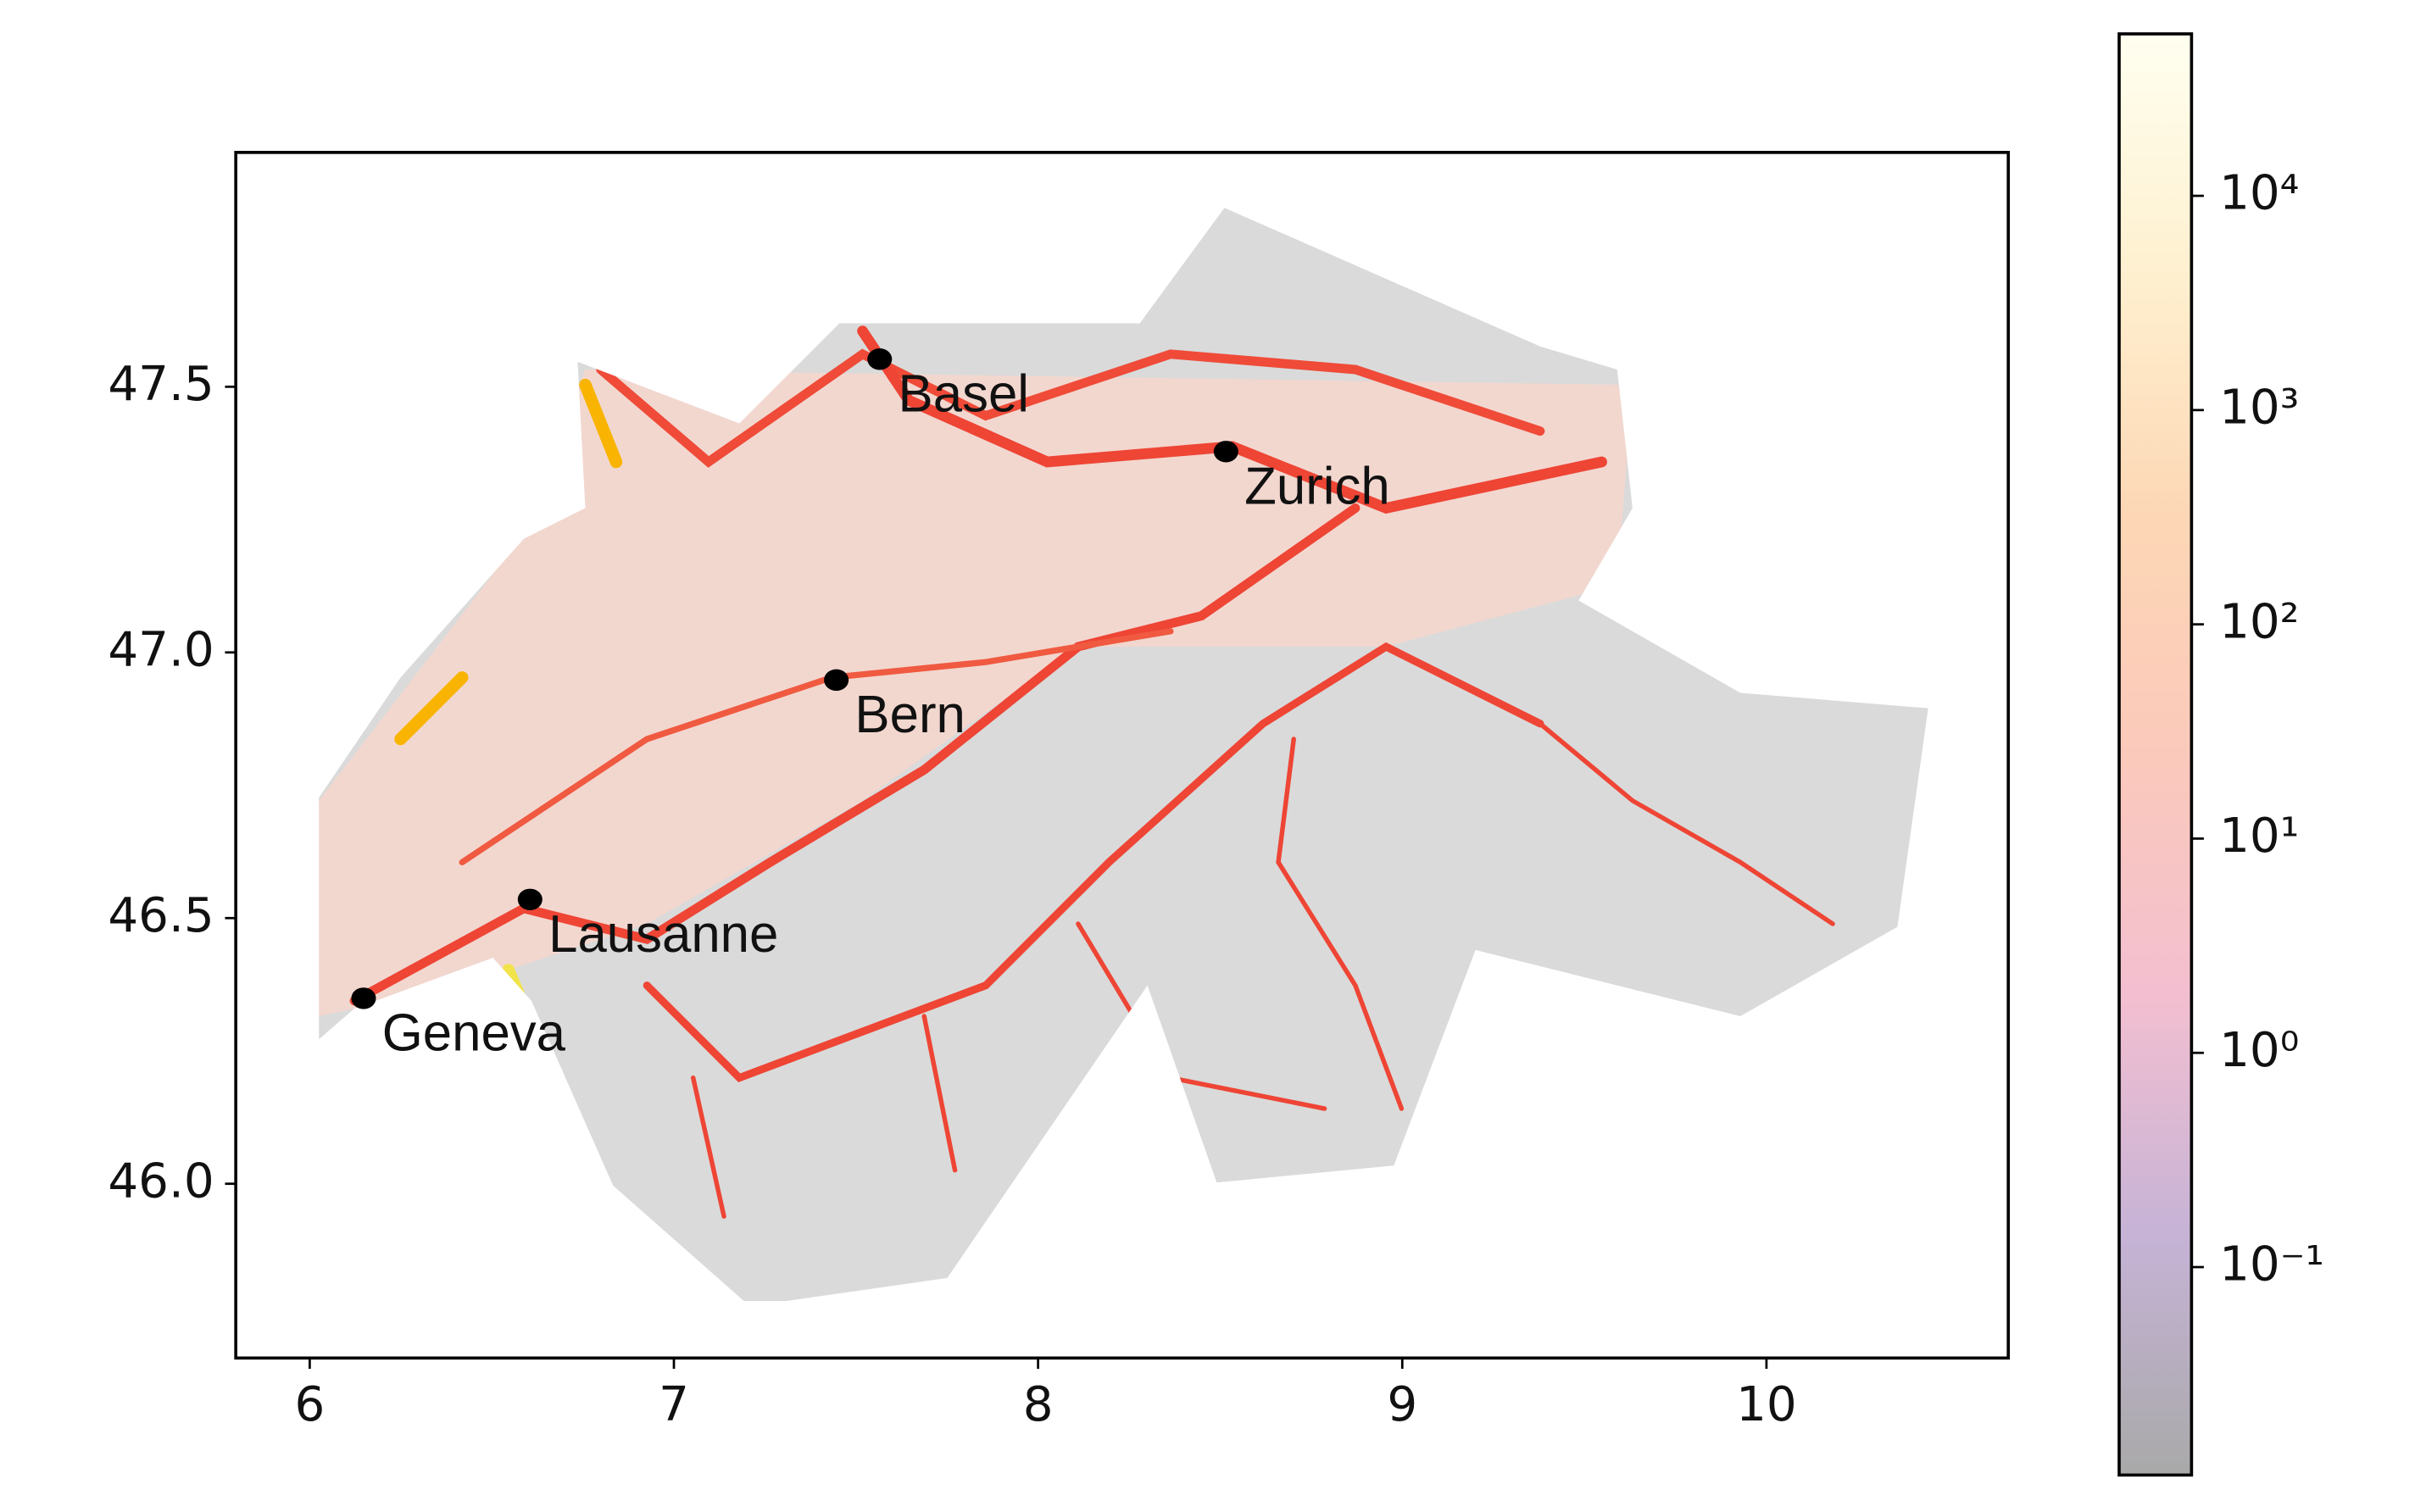  What do you see at coordinates (909, 715) in the screenshot?
I see `city-label: Bern` at bounding box center [909, 715].